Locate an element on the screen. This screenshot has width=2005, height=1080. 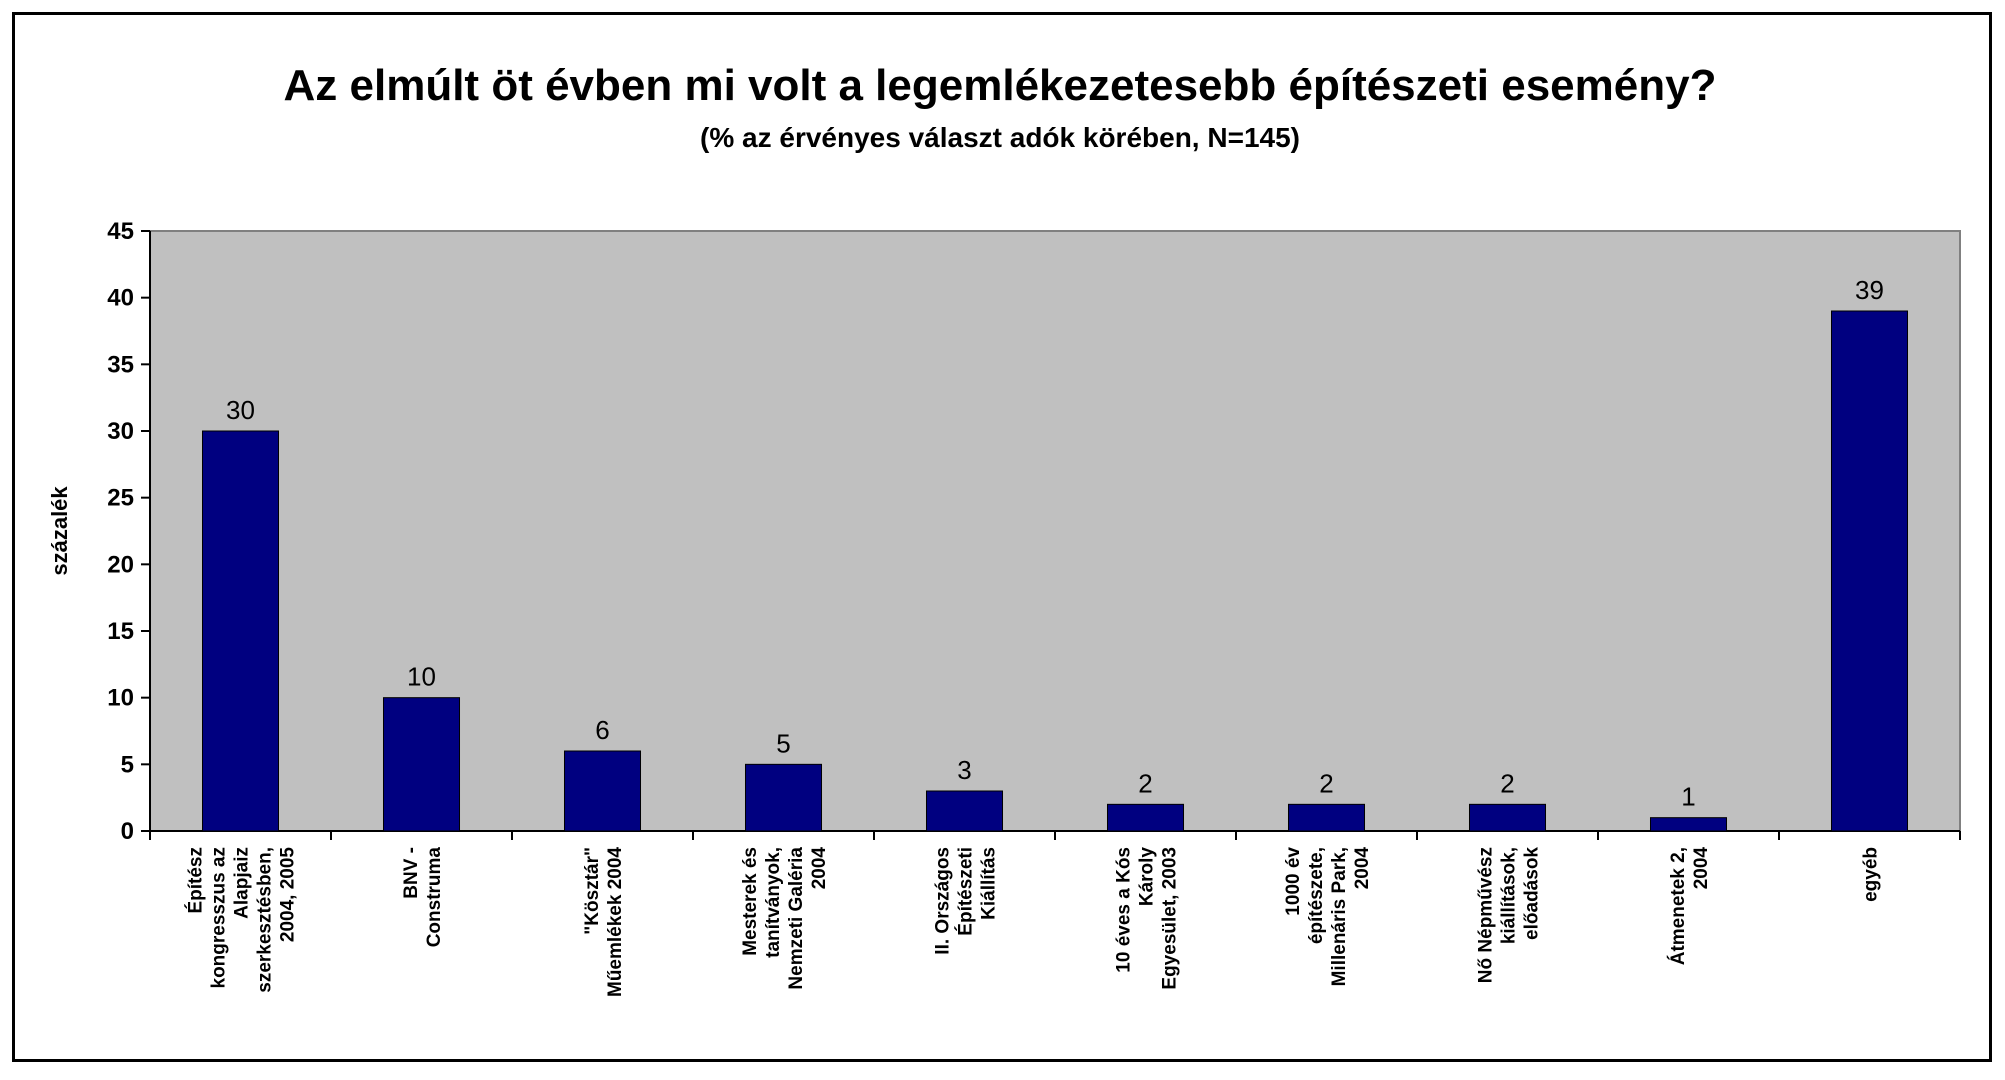
category-label: Nő Népművész kiállítások, előadások is located at coordinates (1509, 915).